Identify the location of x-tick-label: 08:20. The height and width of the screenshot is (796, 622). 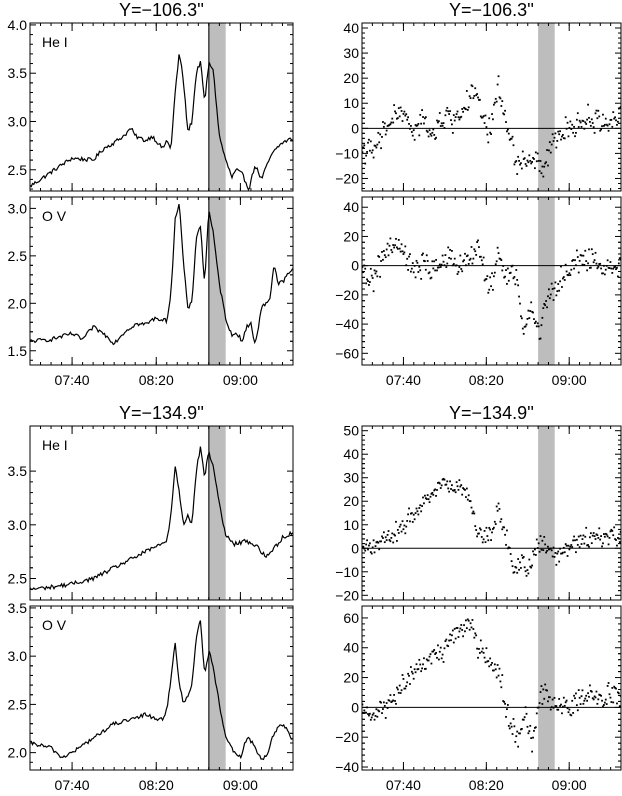
(156, 785).